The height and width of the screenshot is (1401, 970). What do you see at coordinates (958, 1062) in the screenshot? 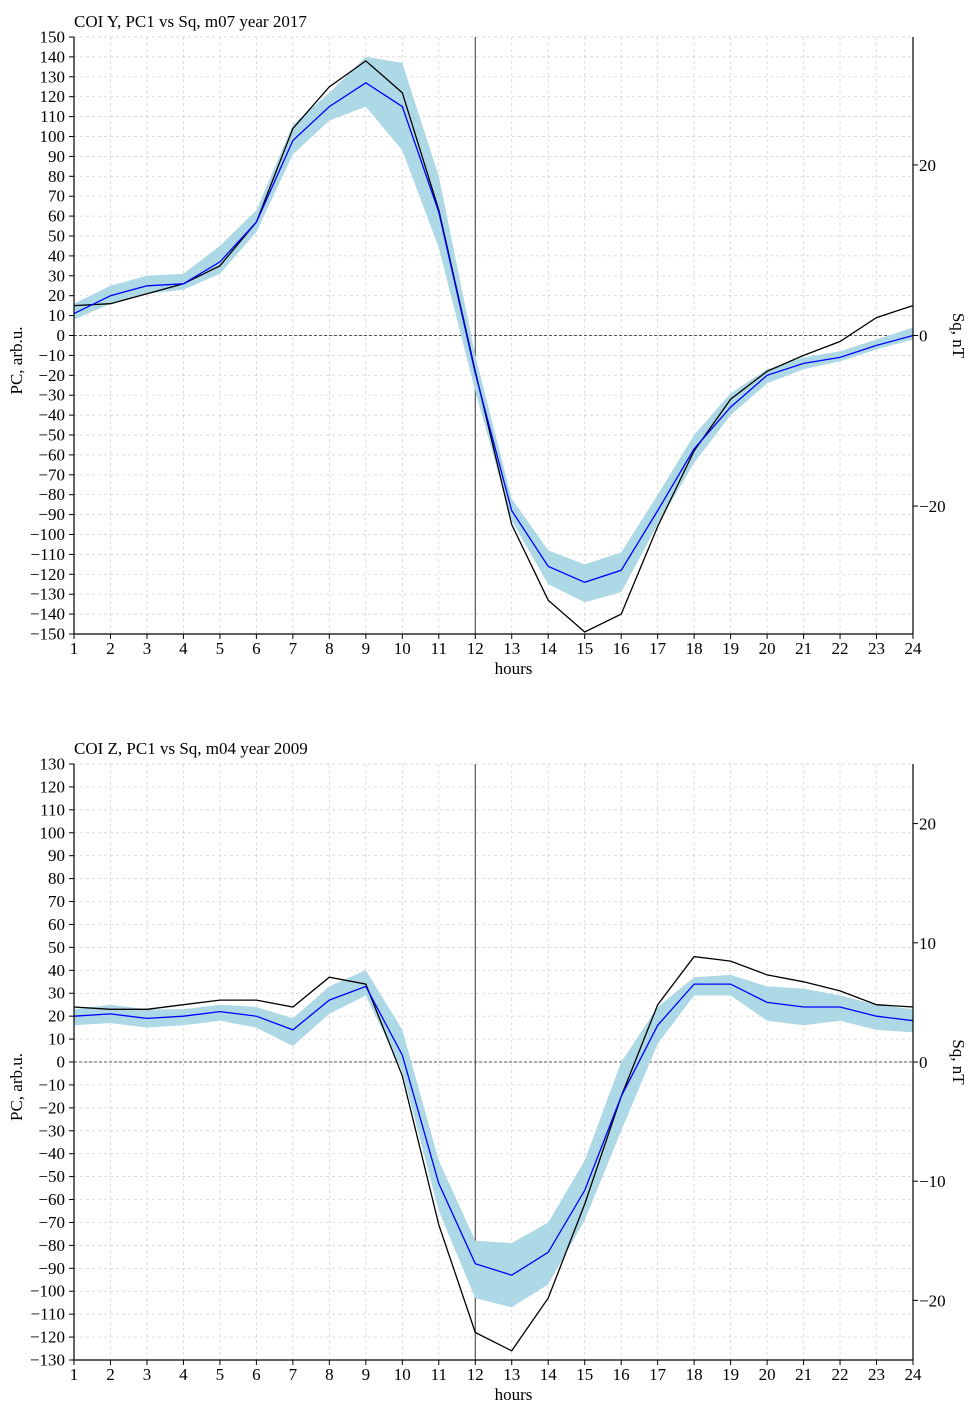
I see `y2-axis-label: Sq, nT` at bounding box center [958, 1062].